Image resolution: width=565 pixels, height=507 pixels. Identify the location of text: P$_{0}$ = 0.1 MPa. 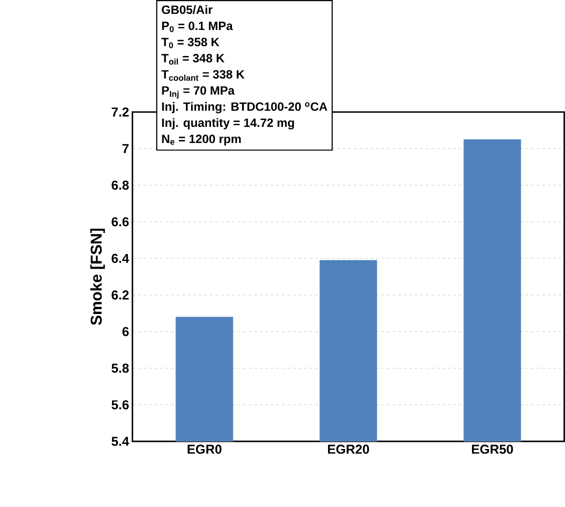
(197, 26).